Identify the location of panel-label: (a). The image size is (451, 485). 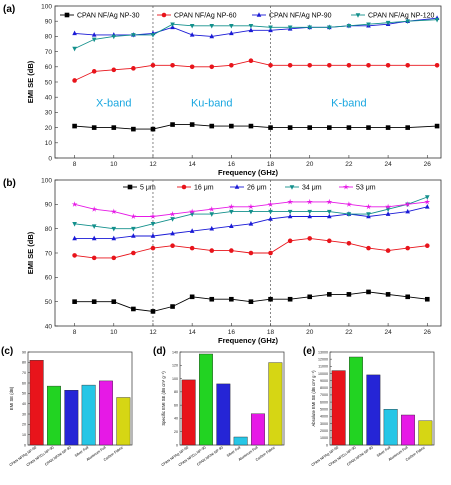
(9, 9).